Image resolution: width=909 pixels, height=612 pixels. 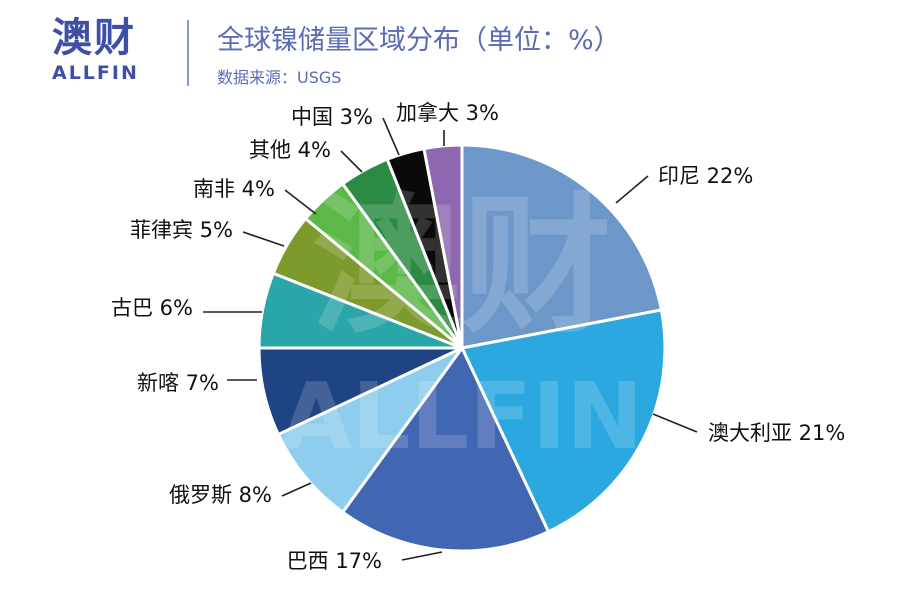 What do you see at coordinates (334, 561) in the screenshot?
I see `slice-label-3: 巴西 17%` at bounding box center [334, 561].